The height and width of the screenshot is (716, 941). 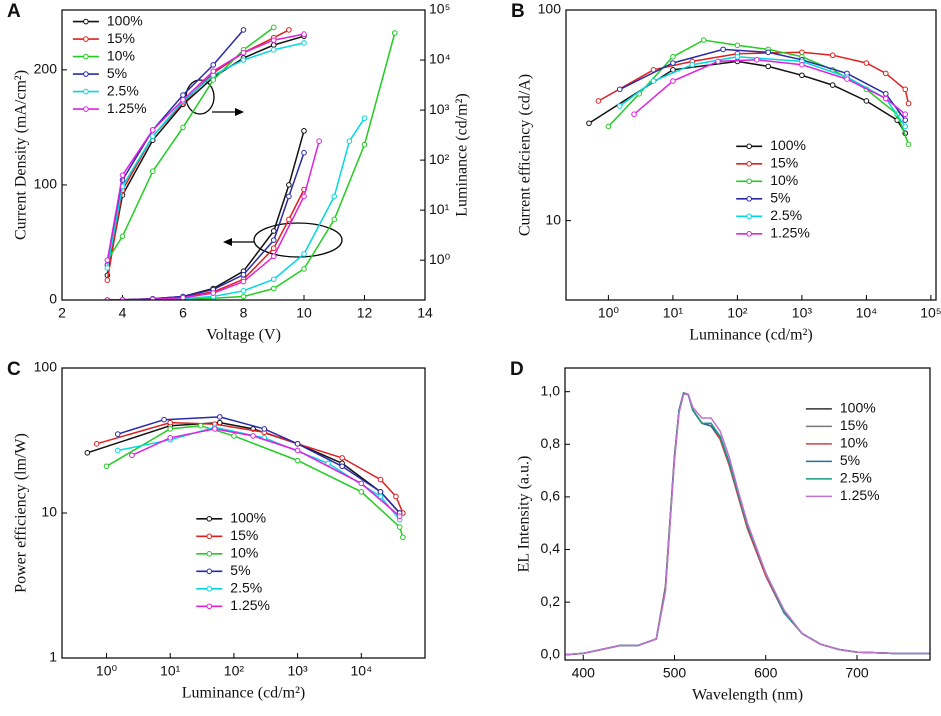 What do you see at coordinates (550, 9) in the screenshot?
I see `y-tick-label: 100` at bounding box center [550, 9].